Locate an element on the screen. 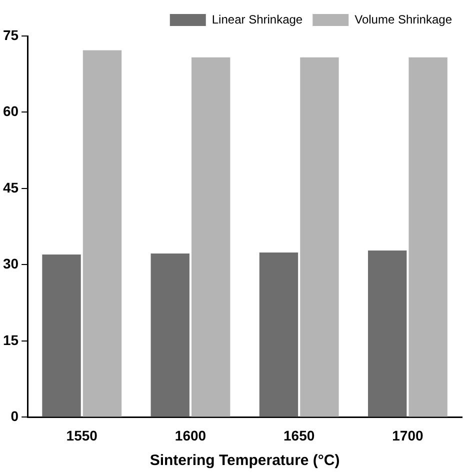 Image resolution: width=474 pixels, height=474 pixels. y-tick-label: 60 is located at coordinates (10, 111).